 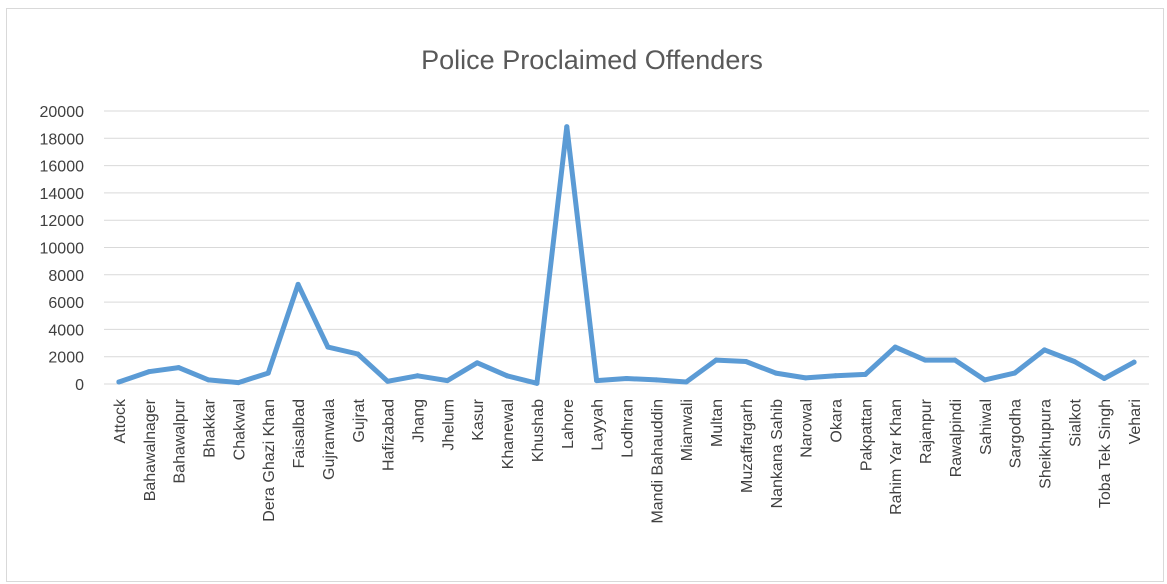 I want to click on y-tick-label: 16000, so click(x=62, y=167).